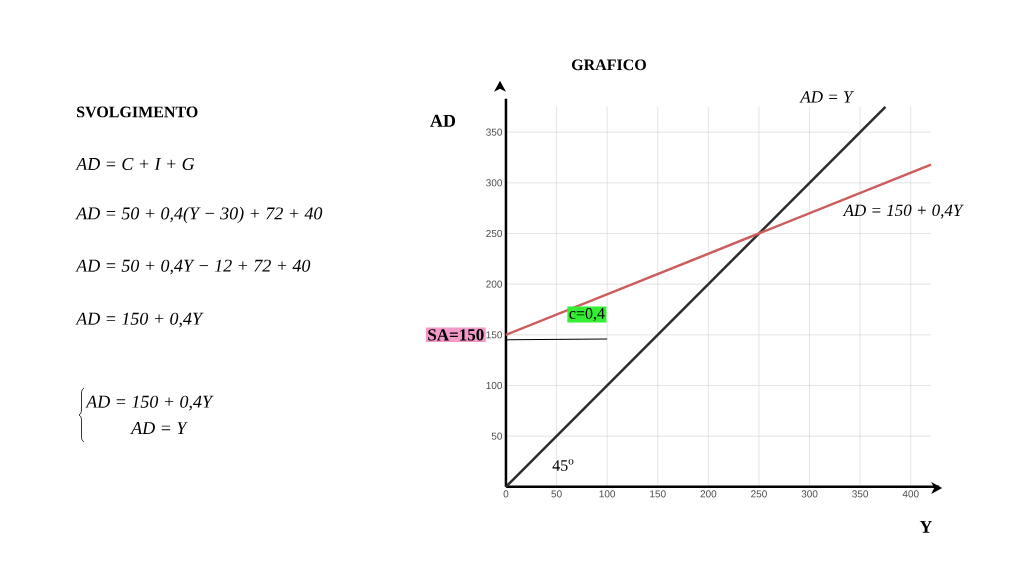 The height and width of the screenshot is (576, 1024). Describe the element at coordinates (494, 183) in the screenshot. I see `y-tick-label: 300` at that location.